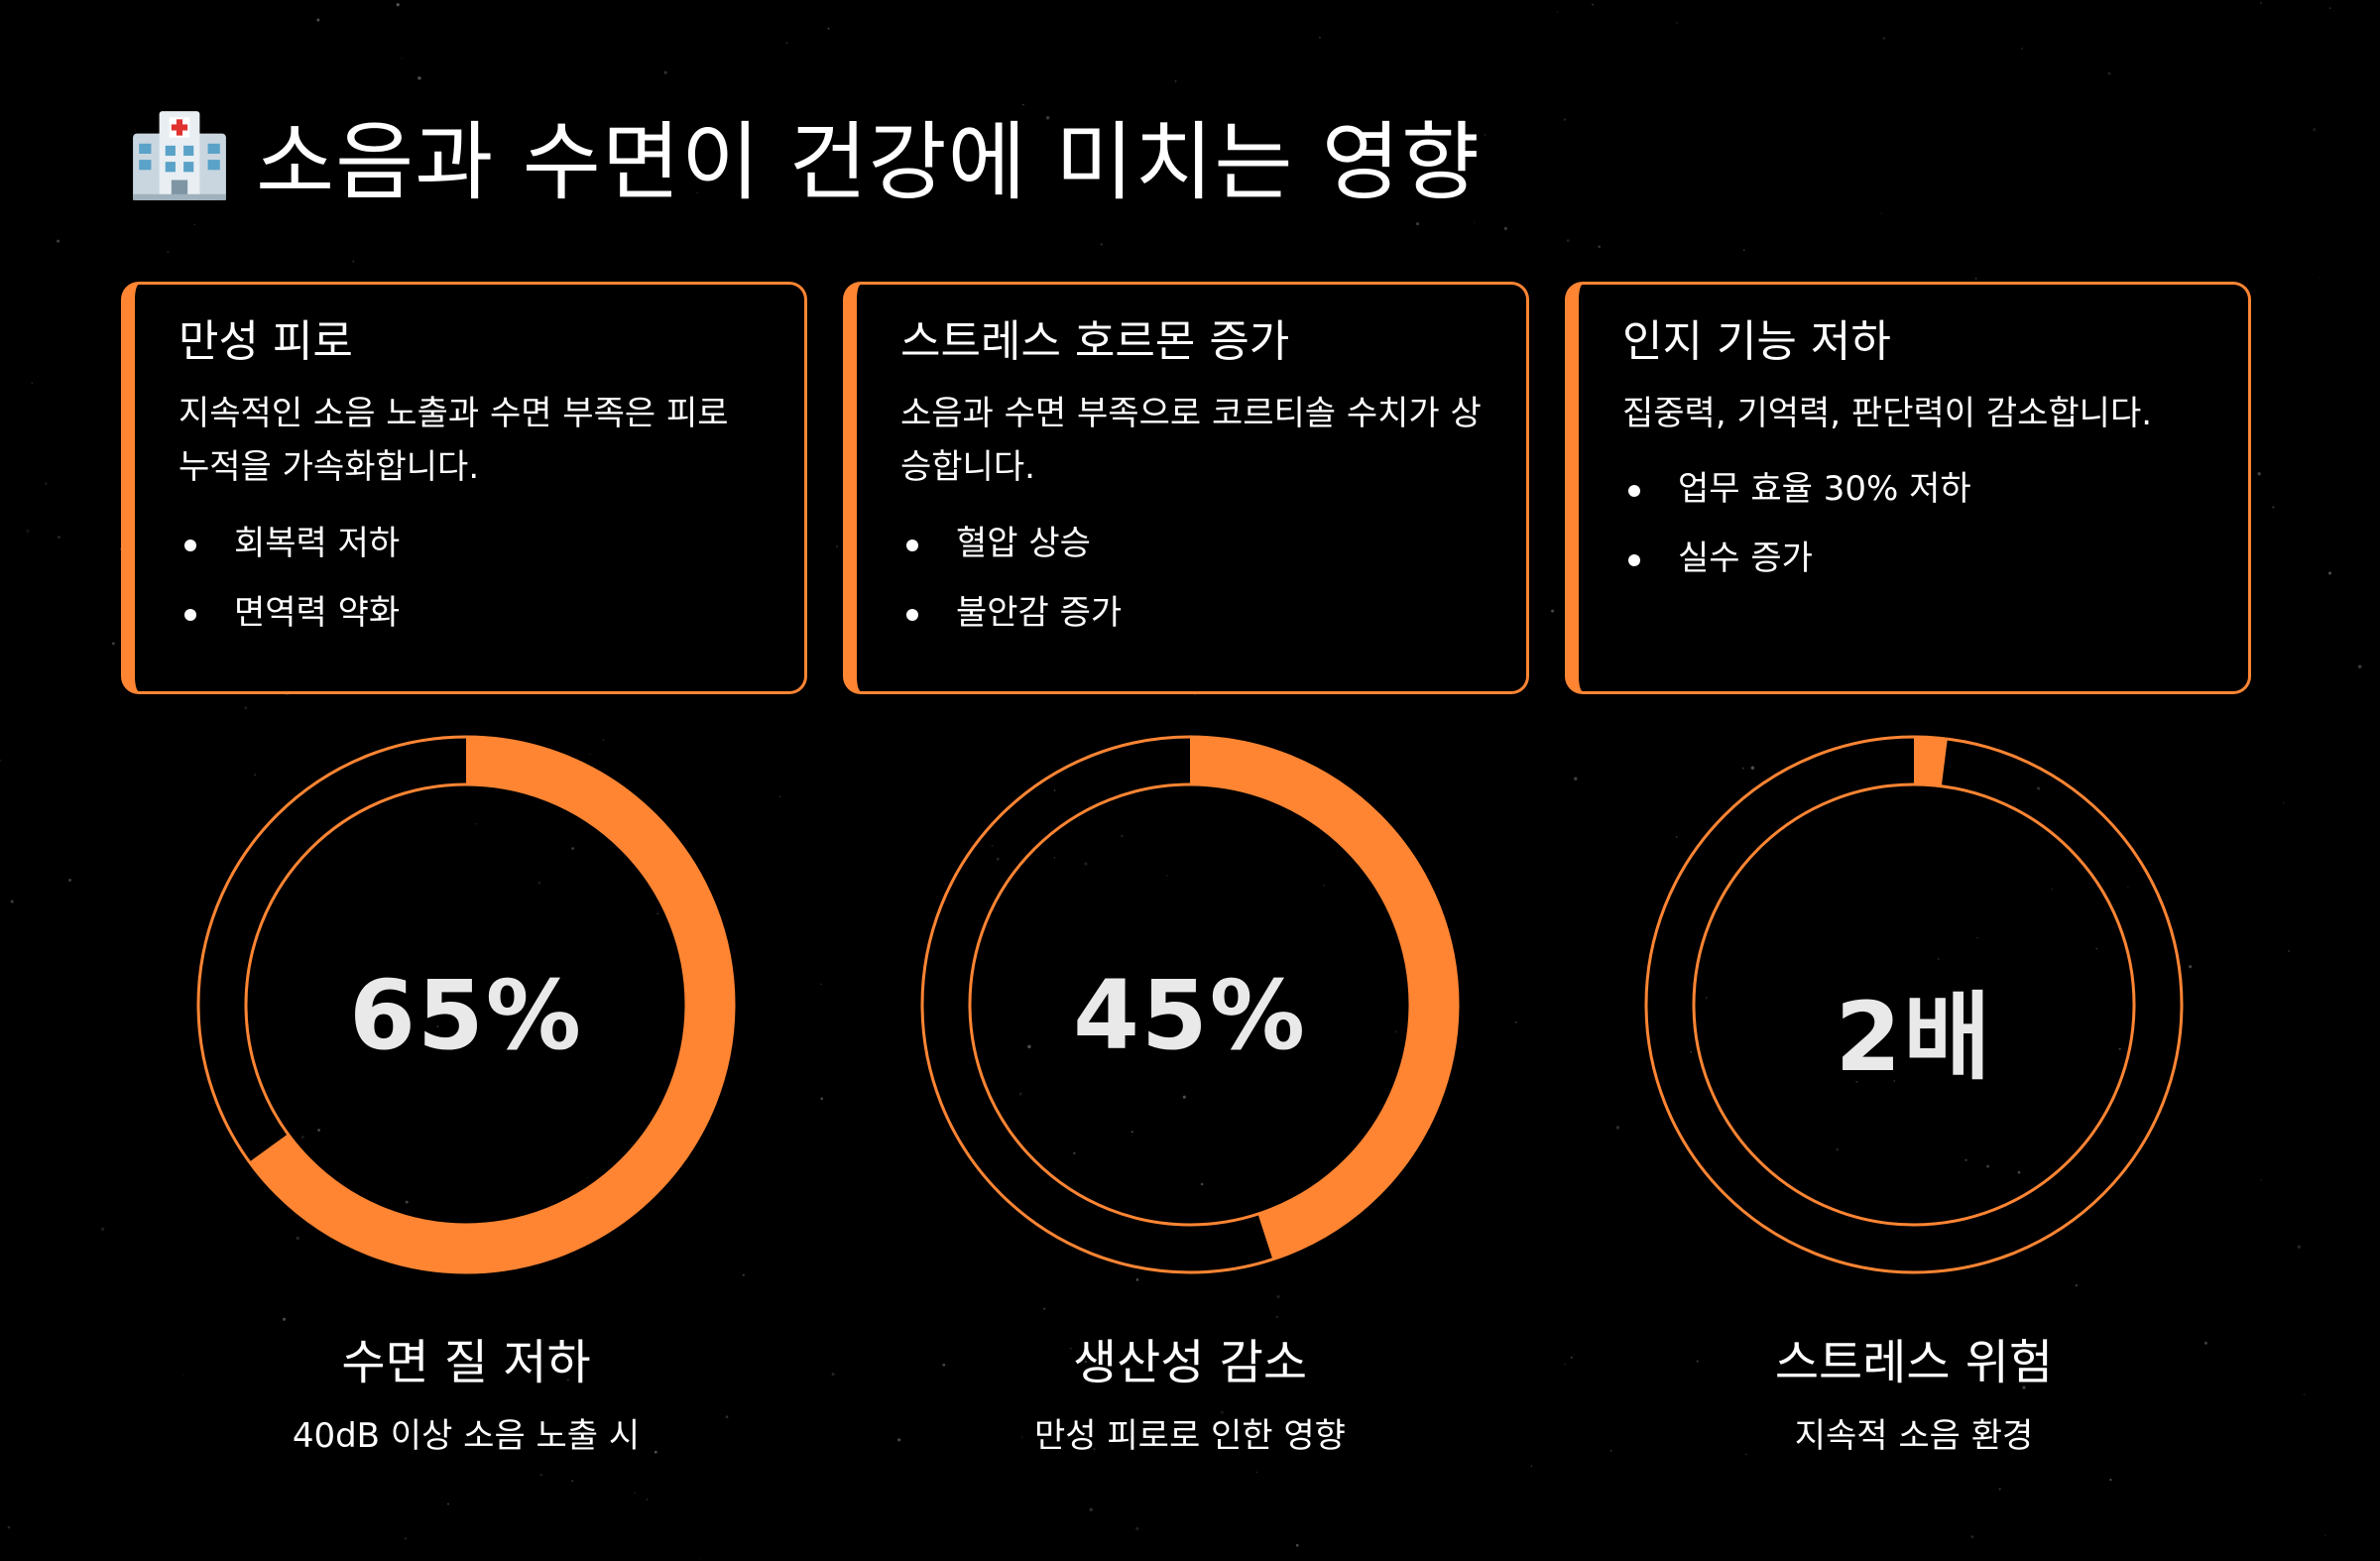 Image resolution: width=2380 pixels, height=1561 pixels. What do you see at coordinates (1095, 341) in the screenshot?
I see `card-title: 스트레스 호르몬 증가` at bounding box center [1095, 341].